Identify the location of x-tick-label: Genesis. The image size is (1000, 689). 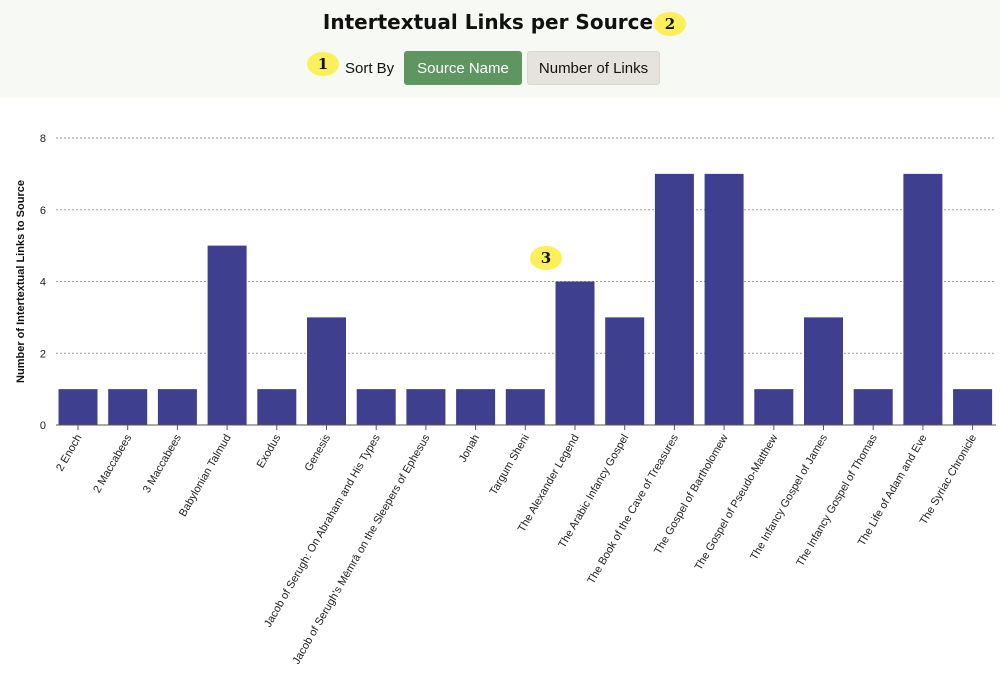
(318, 452).